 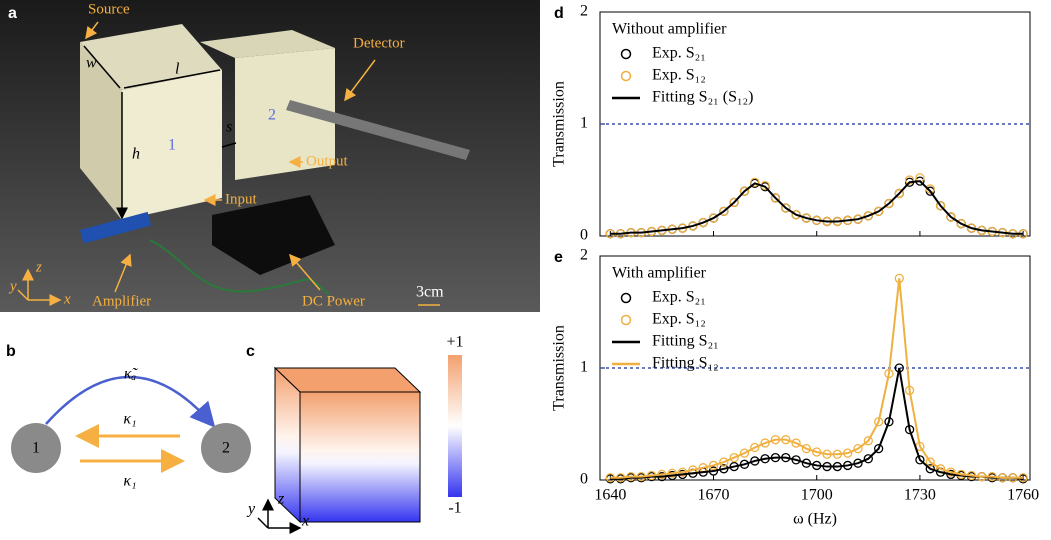 What do you see at coordinates (102, 67) in the screenshot?
I see `w-arrow` at bounding box center [102, 67].